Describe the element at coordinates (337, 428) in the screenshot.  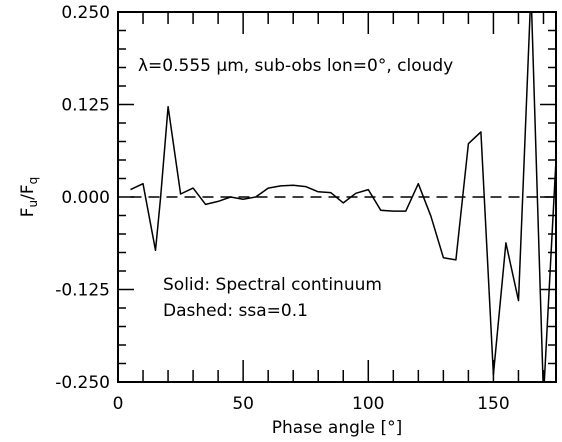
I see `x-axis-title: Phase angle [°]` at that location.